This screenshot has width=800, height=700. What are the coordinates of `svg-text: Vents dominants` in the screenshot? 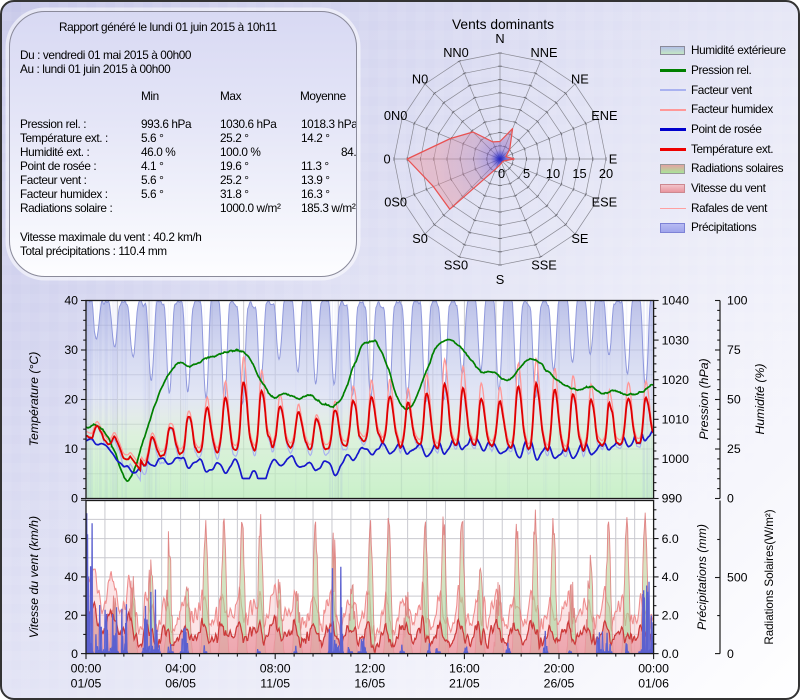 It's located at (503, 24).